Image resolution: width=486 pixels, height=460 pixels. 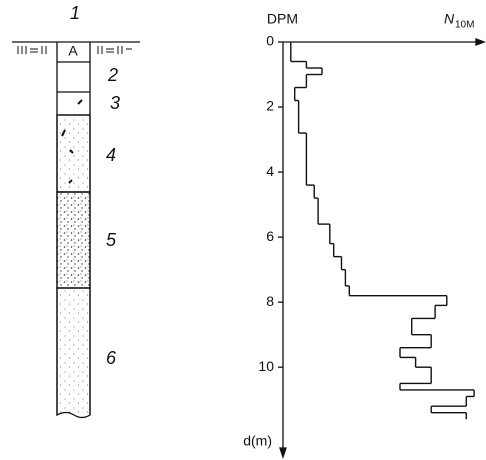 What do you see at coordinates (270, 106) in the screenshot?
I see `y-tick-label: 2` at bounding box center [270, 106].